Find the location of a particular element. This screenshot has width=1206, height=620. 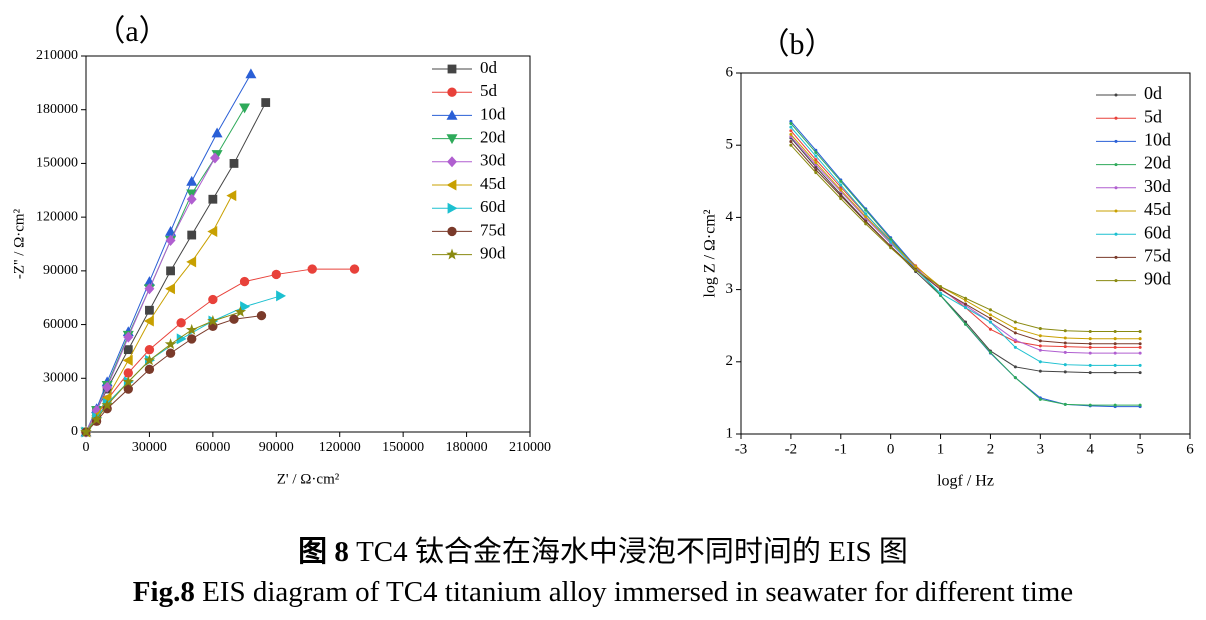

legend-label: 75d is located at coordinates (1157, 256).